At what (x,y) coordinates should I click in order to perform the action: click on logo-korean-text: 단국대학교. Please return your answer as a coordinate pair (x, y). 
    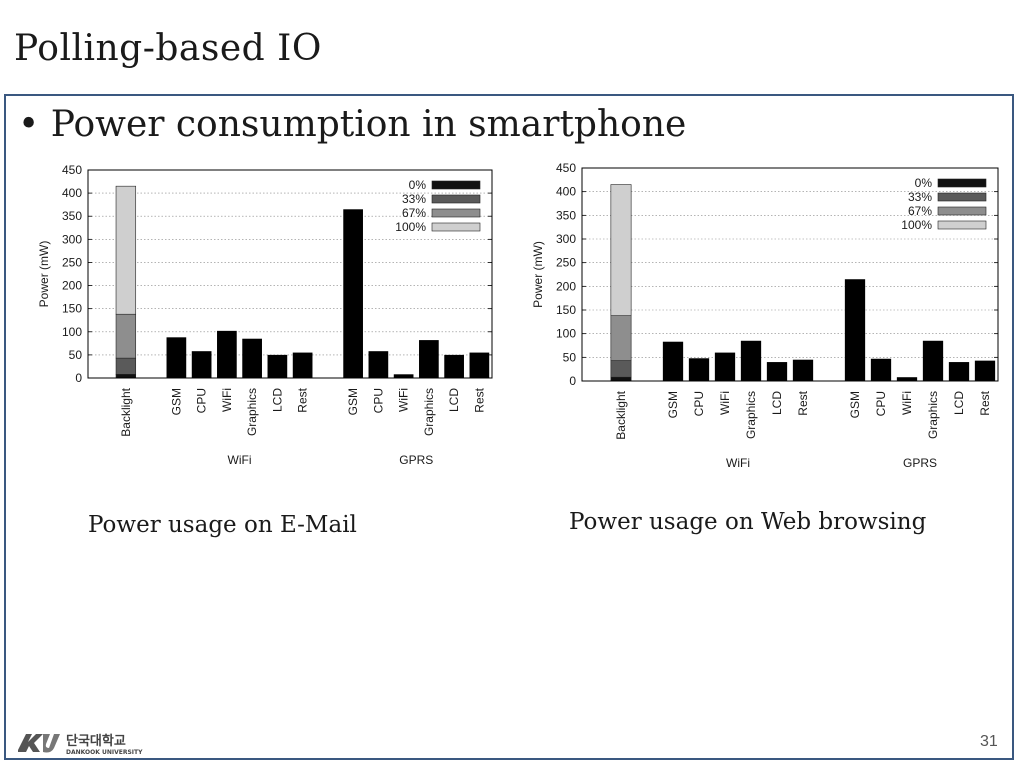
    Looking at the image, I should click on (96, 741).